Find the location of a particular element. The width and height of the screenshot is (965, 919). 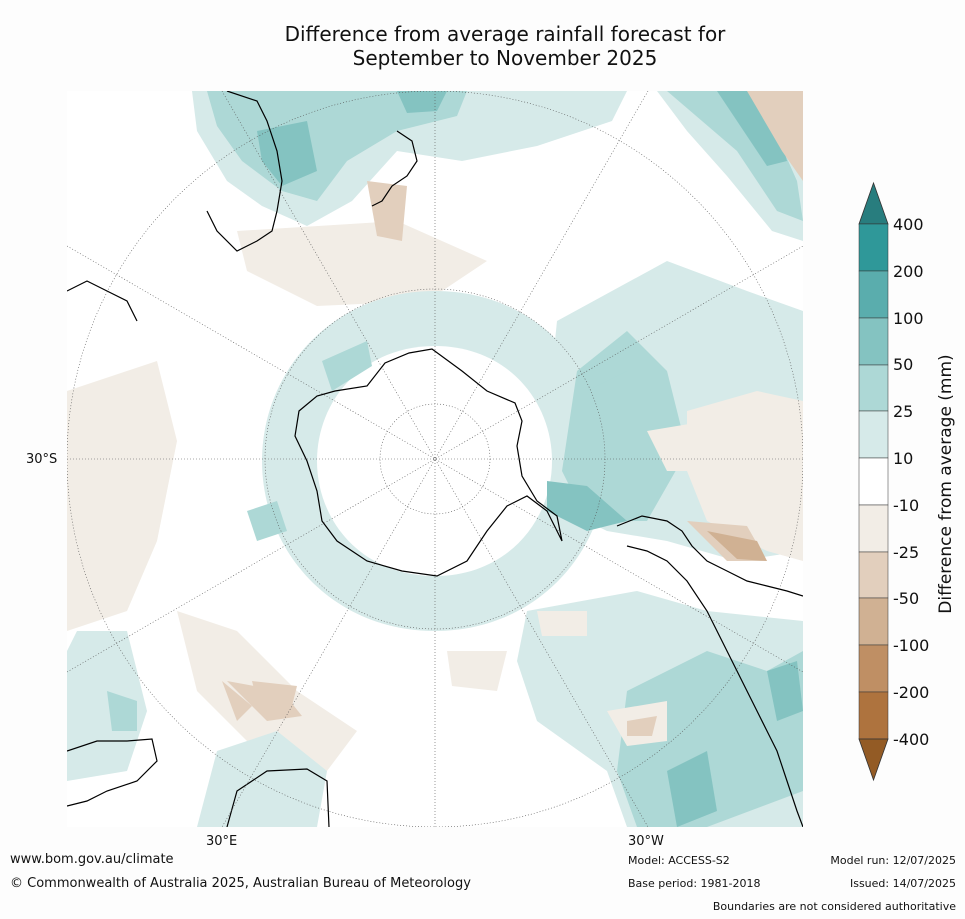

colorbar-tick-10: 10 is located at coordinates (903, 458).